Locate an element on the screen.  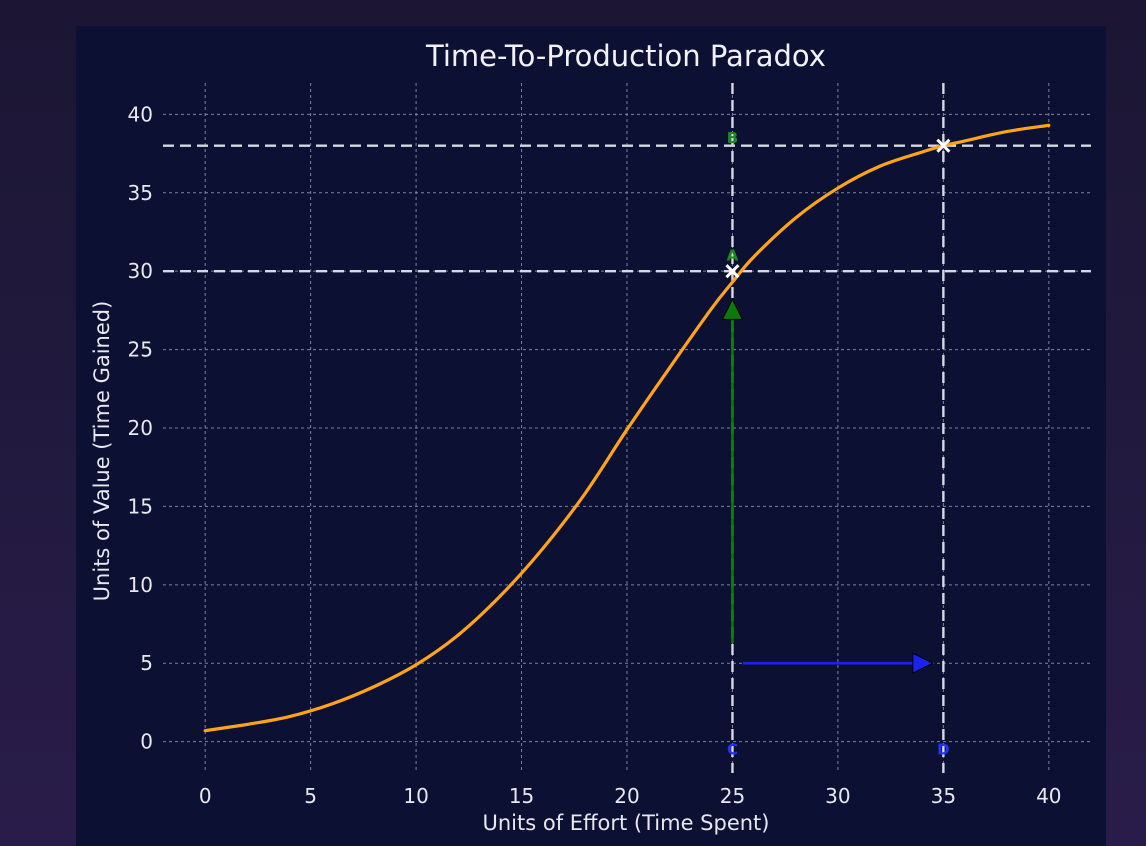
x-tick-label: 35 is located at coordinates (943, 796).